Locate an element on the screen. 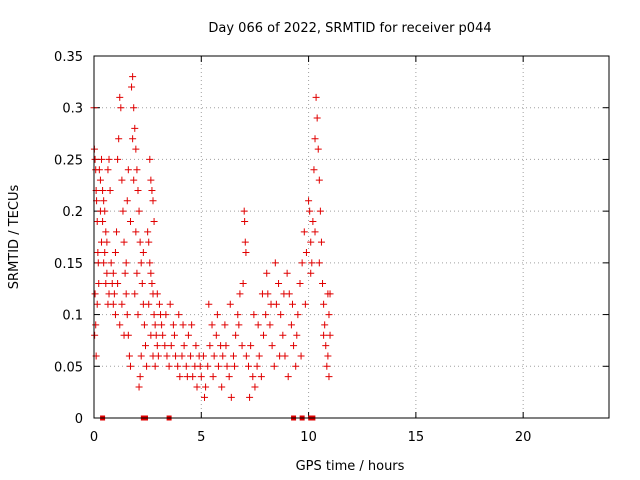 The width and height of the screenshot is (640, 480). y-tick-label: 0.05 is located at coordinates (68, 367).